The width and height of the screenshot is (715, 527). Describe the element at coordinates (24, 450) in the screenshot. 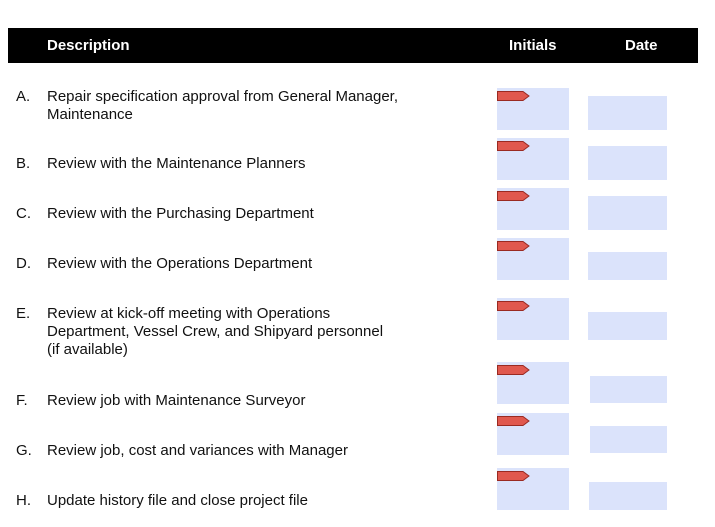

I see `row-letter: G.` at that location.